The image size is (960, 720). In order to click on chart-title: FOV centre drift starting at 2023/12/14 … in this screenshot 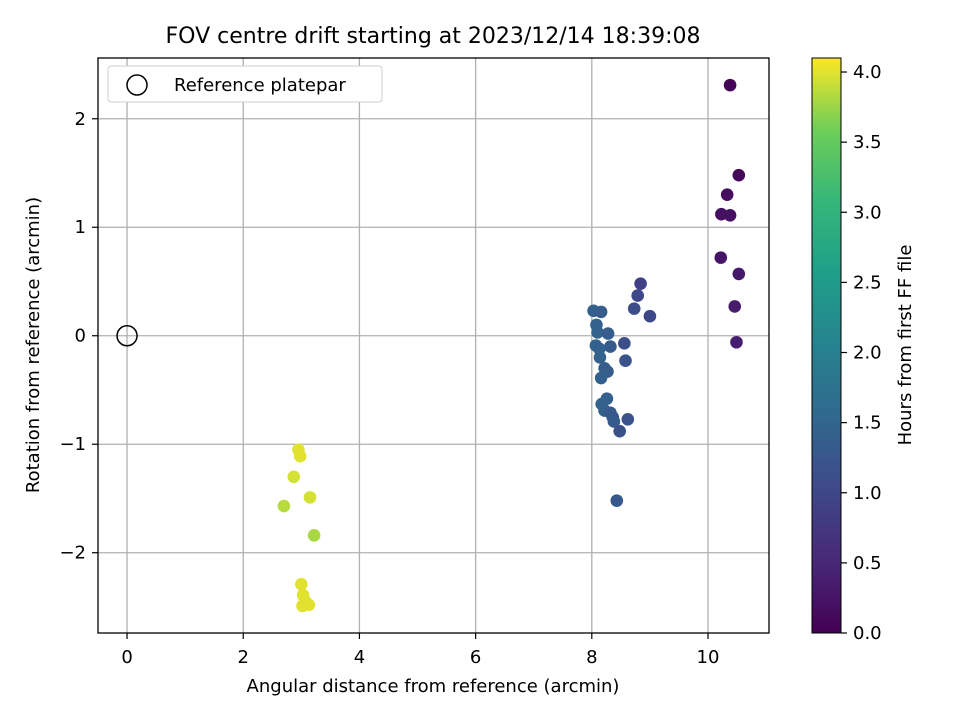, I will do `click(433, 36)`.